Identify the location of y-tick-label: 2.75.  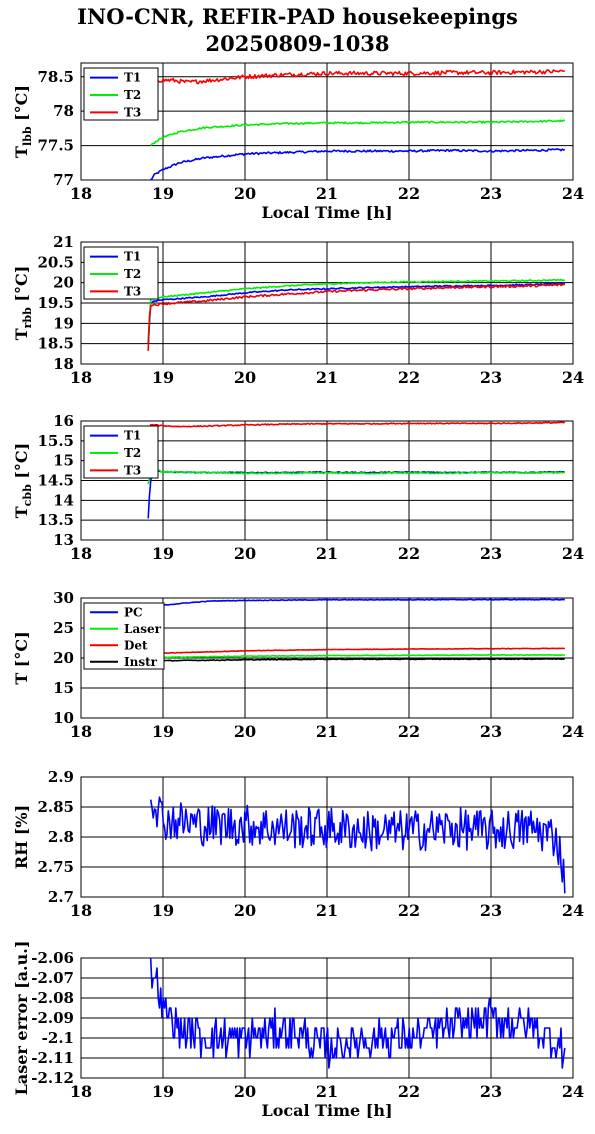
(55, 867).